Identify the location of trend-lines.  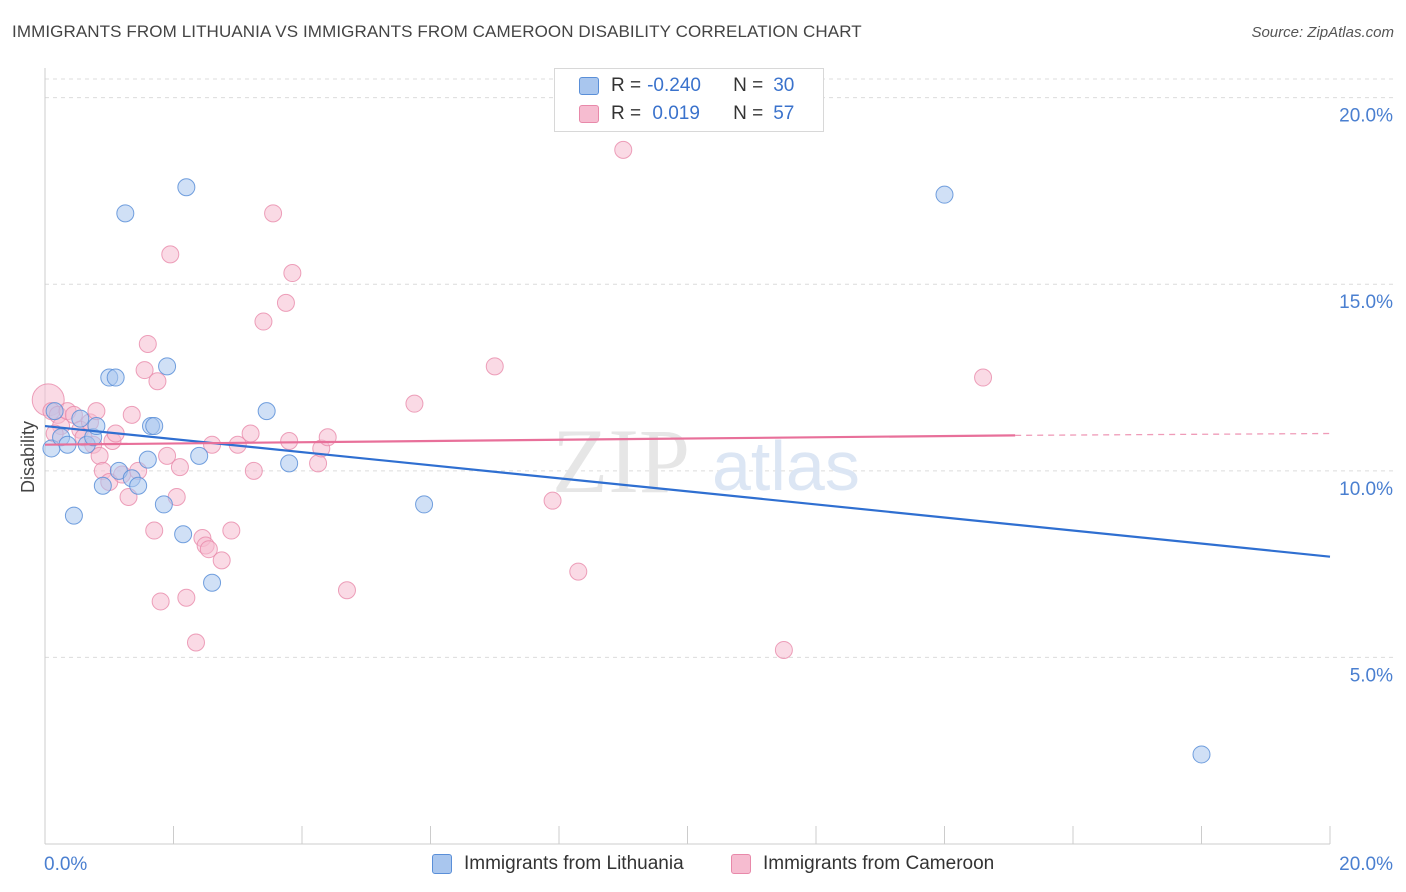
(687, 491).